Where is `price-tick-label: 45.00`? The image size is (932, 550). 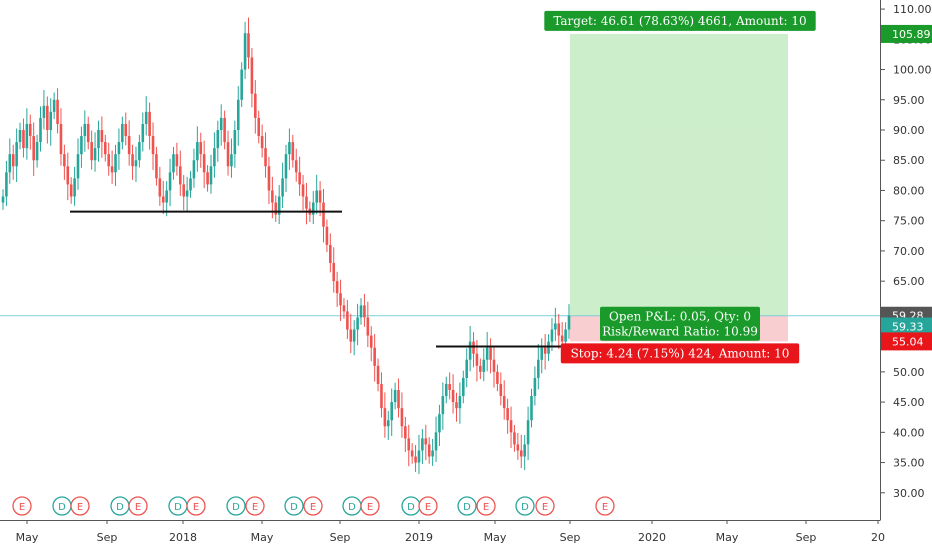
price-tick-label: 45.00 is located at coordinates (909, 402).